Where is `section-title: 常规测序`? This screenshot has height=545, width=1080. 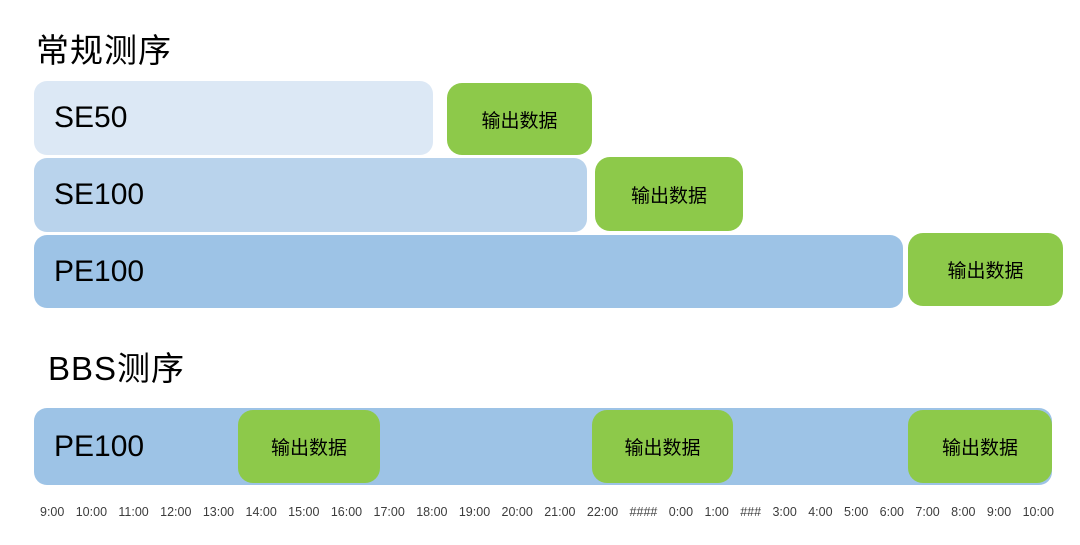 section-title: 常规测序 is located at coordinates (104, 50).